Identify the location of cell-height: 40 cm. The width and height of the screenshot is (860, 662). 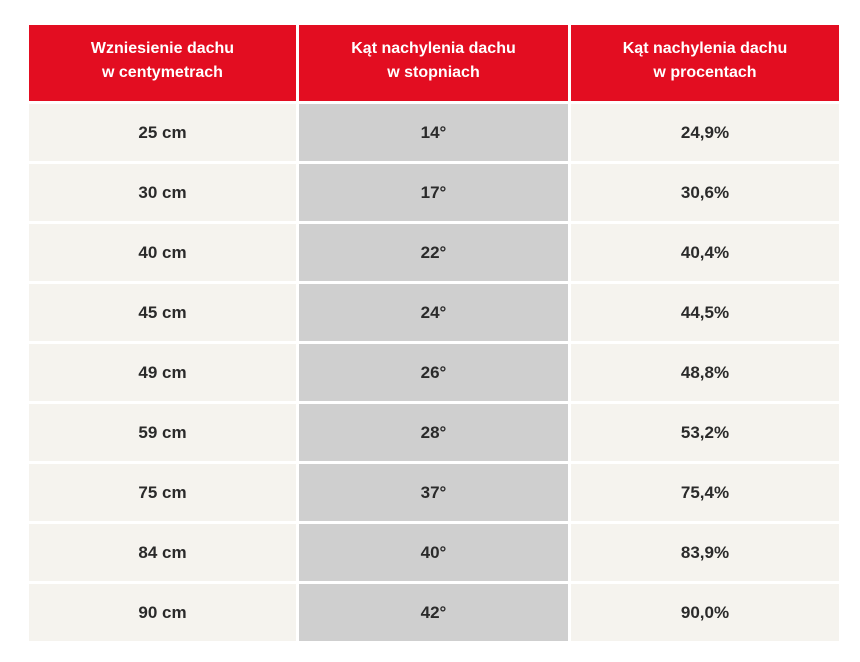
(162, 252).